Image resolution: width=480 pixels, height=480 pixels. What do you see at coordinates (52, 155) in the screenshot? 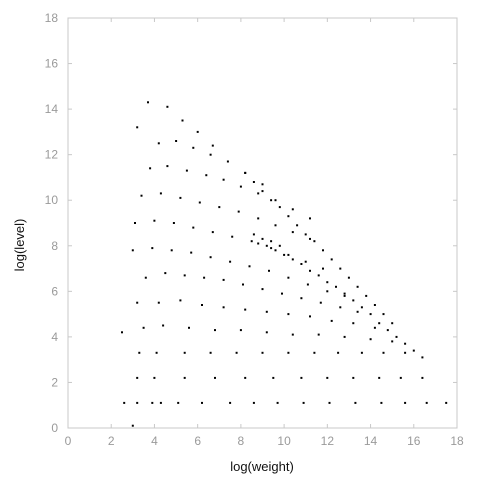
I see `y-tick-label: 12` at bounding box center [52, 155].